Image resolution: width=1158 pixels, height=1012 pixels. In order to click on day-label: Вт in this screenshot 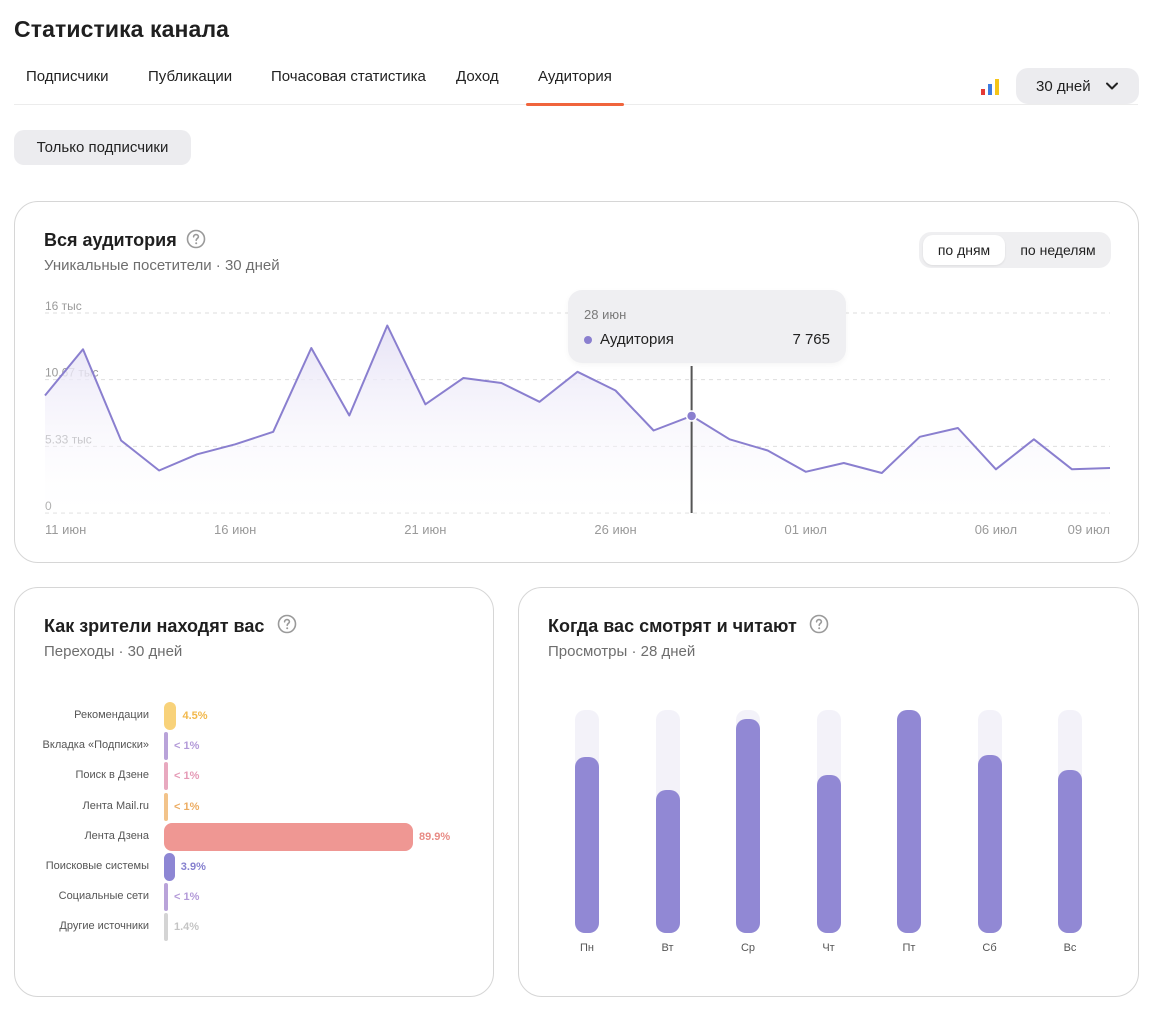, I will do `click(667, 948)`.